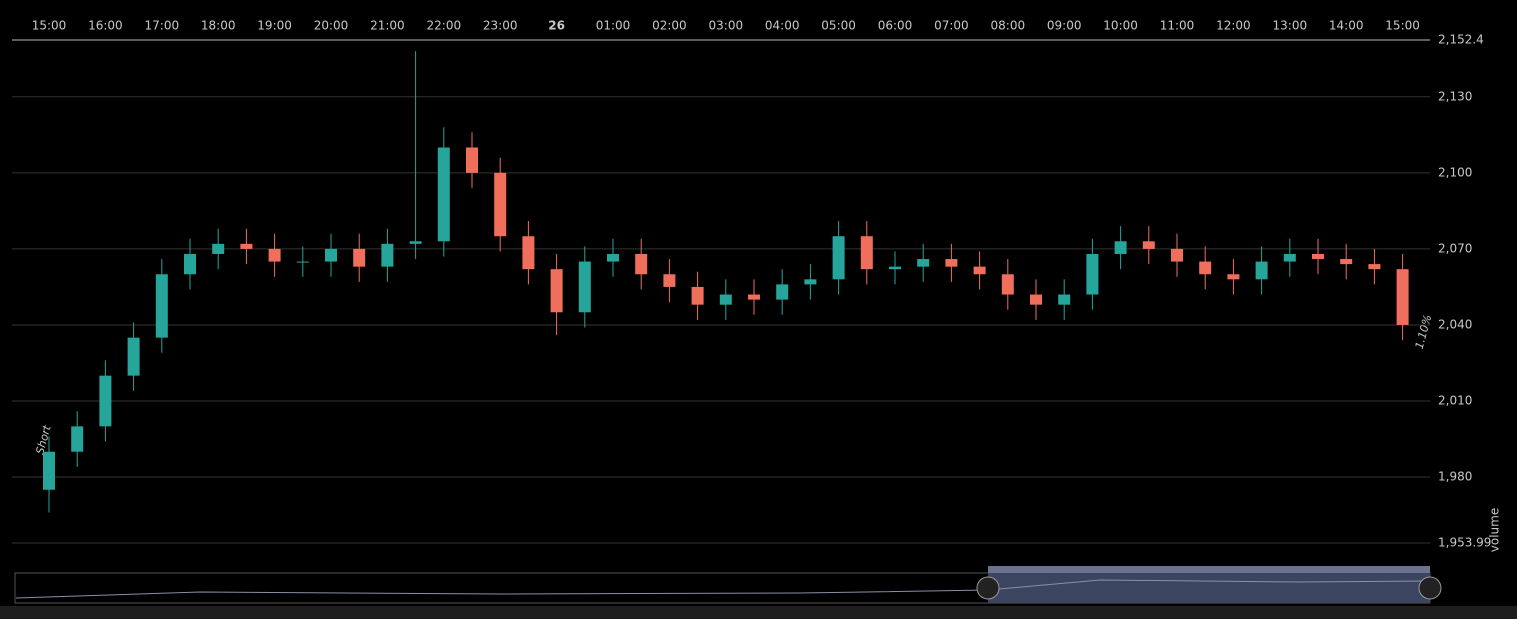  Describe the element at coordinates (895, 26) in the screenshot. I see `x-tick-label: 06:00` at that location.